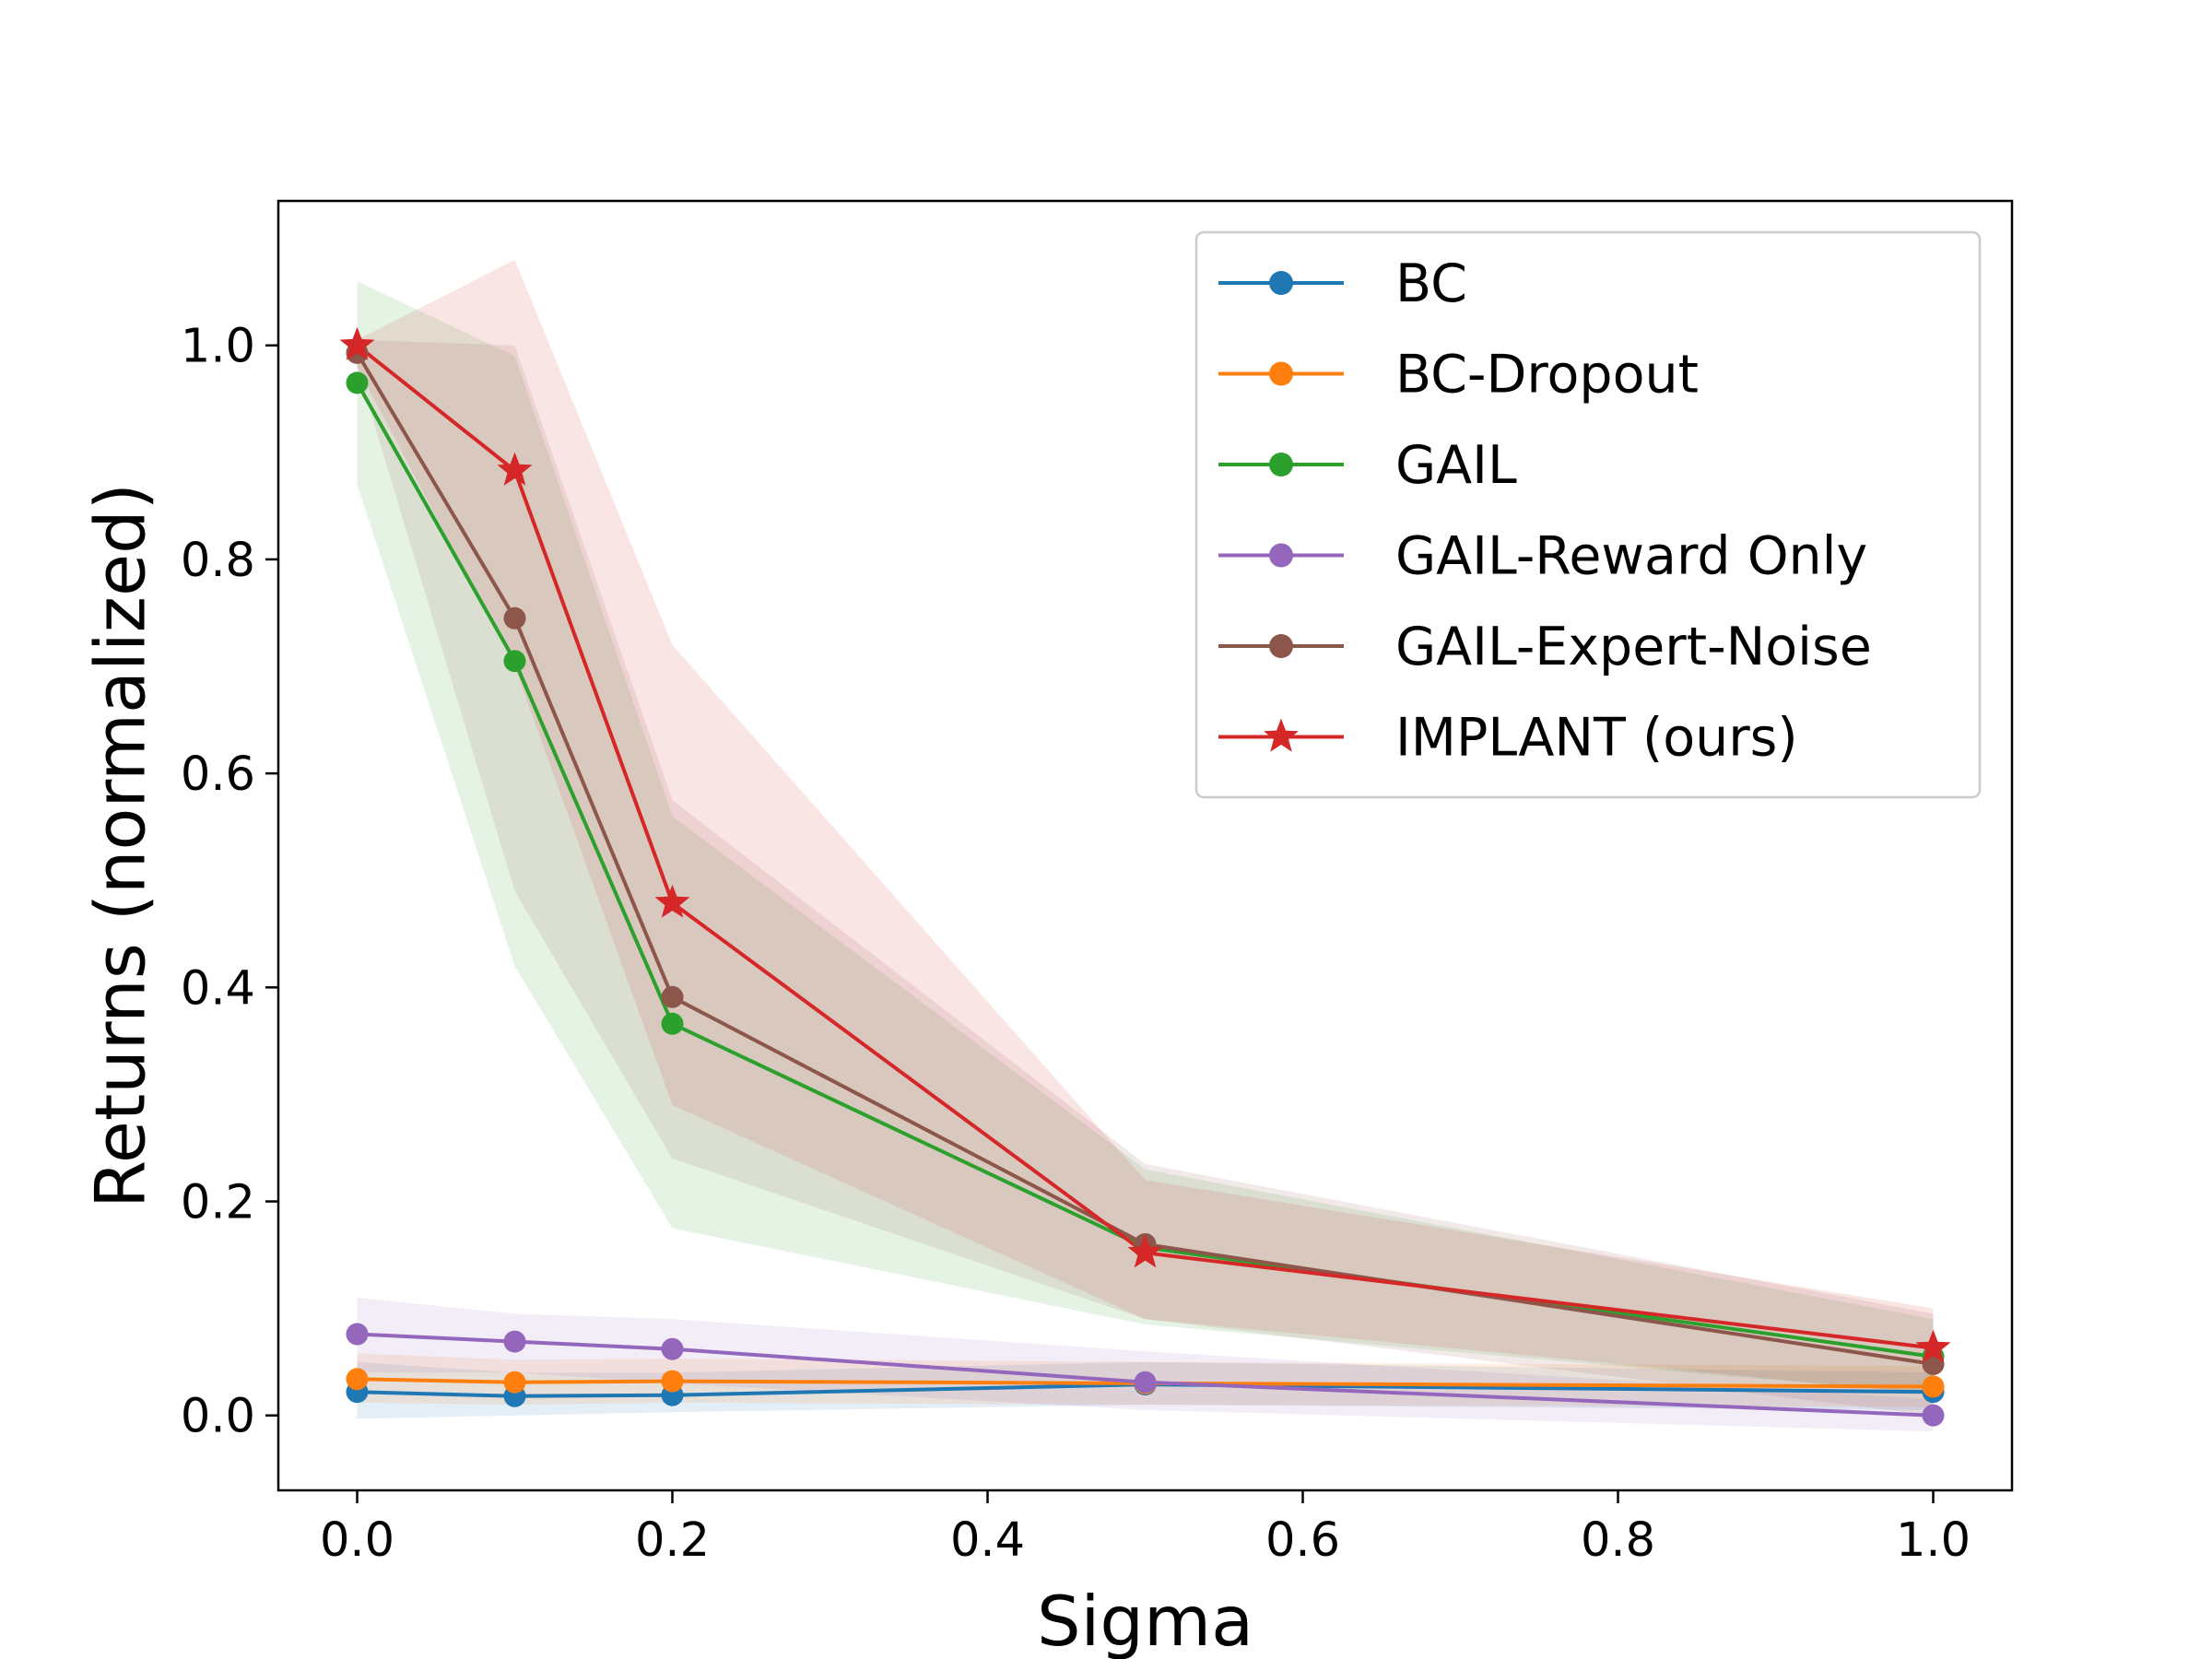 This screenshot has width=2212, height=1659. What do you see at coordinates (218, 988) in the screenshot?
I see `y-tick-label: 0.4` at bounding box center [218, 988].